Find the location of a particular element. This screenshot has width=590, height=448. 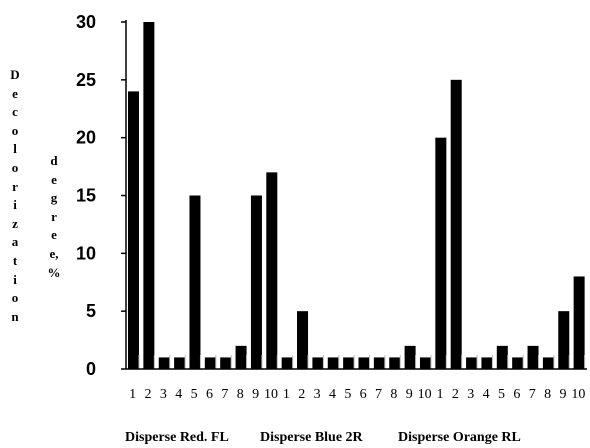

y-tick-label: 30 is located at coordinates (86, 22).